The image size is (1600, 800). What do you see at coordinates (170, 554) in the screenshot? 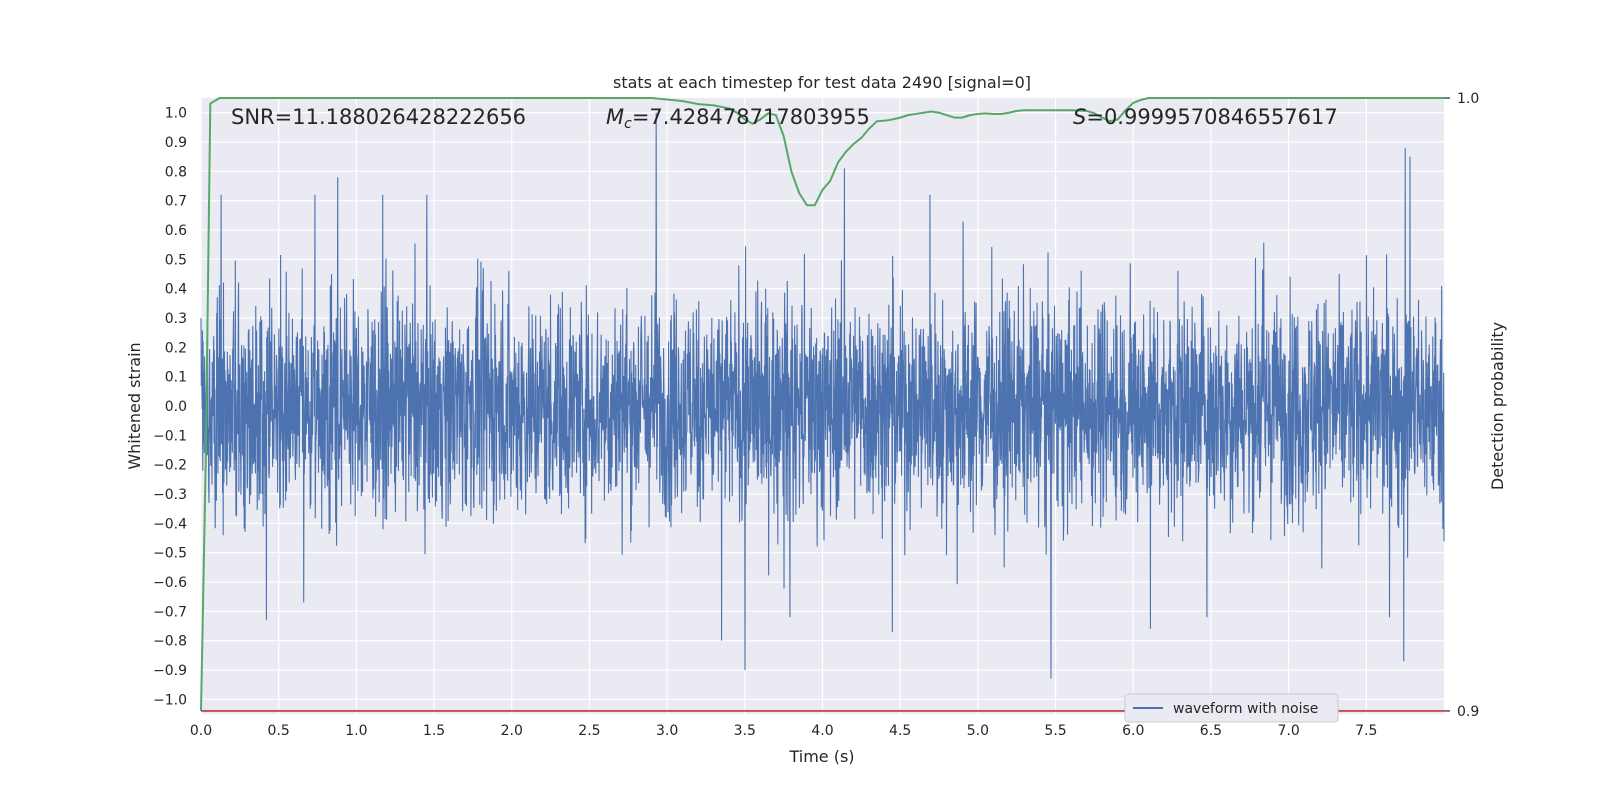
I see `y-tick-label: −0.5` at bounding box center [170, 554].